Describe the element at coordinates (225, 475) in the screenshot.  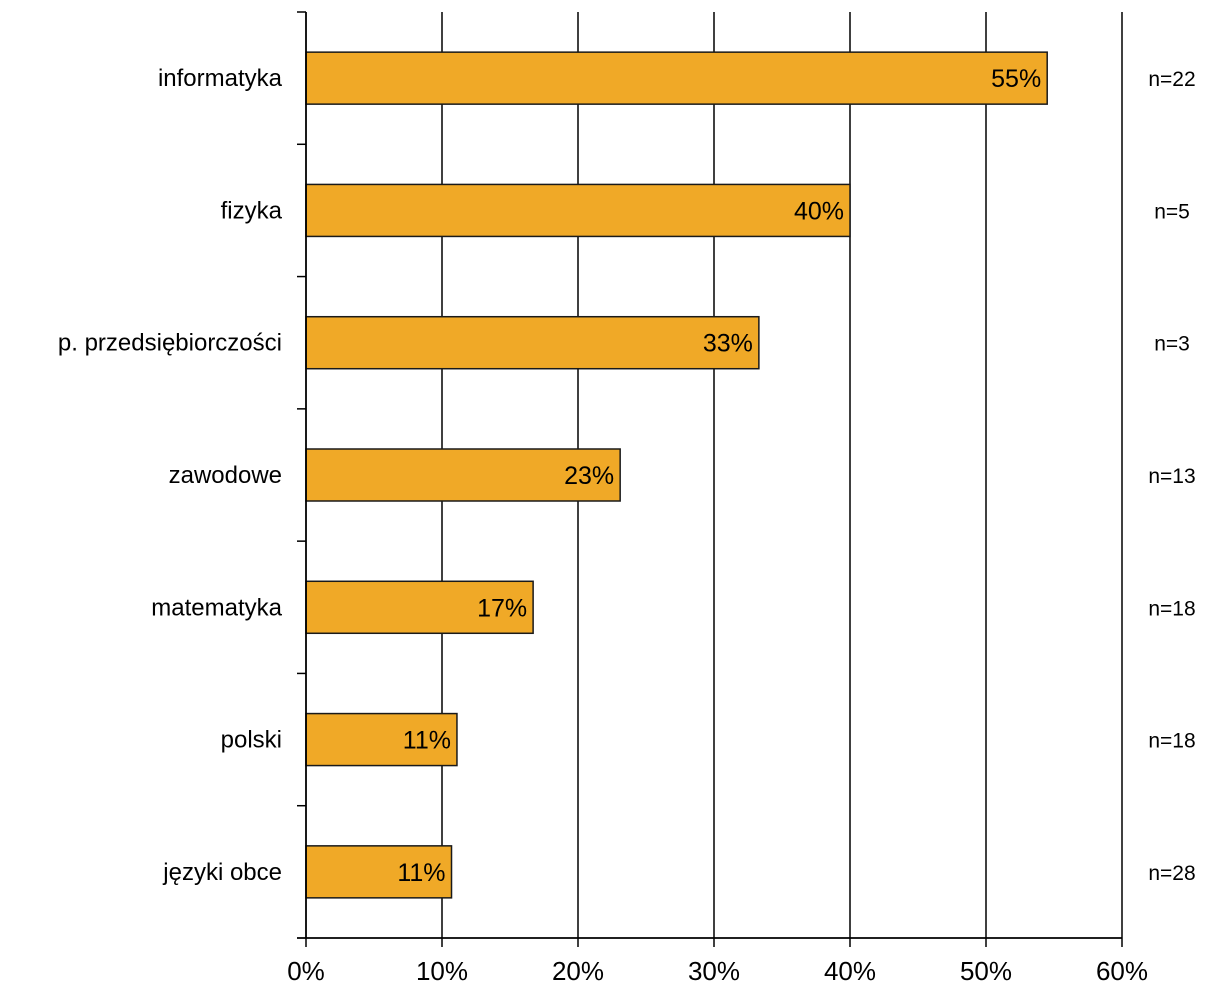
I see `category-label: zawodowe` at that location.